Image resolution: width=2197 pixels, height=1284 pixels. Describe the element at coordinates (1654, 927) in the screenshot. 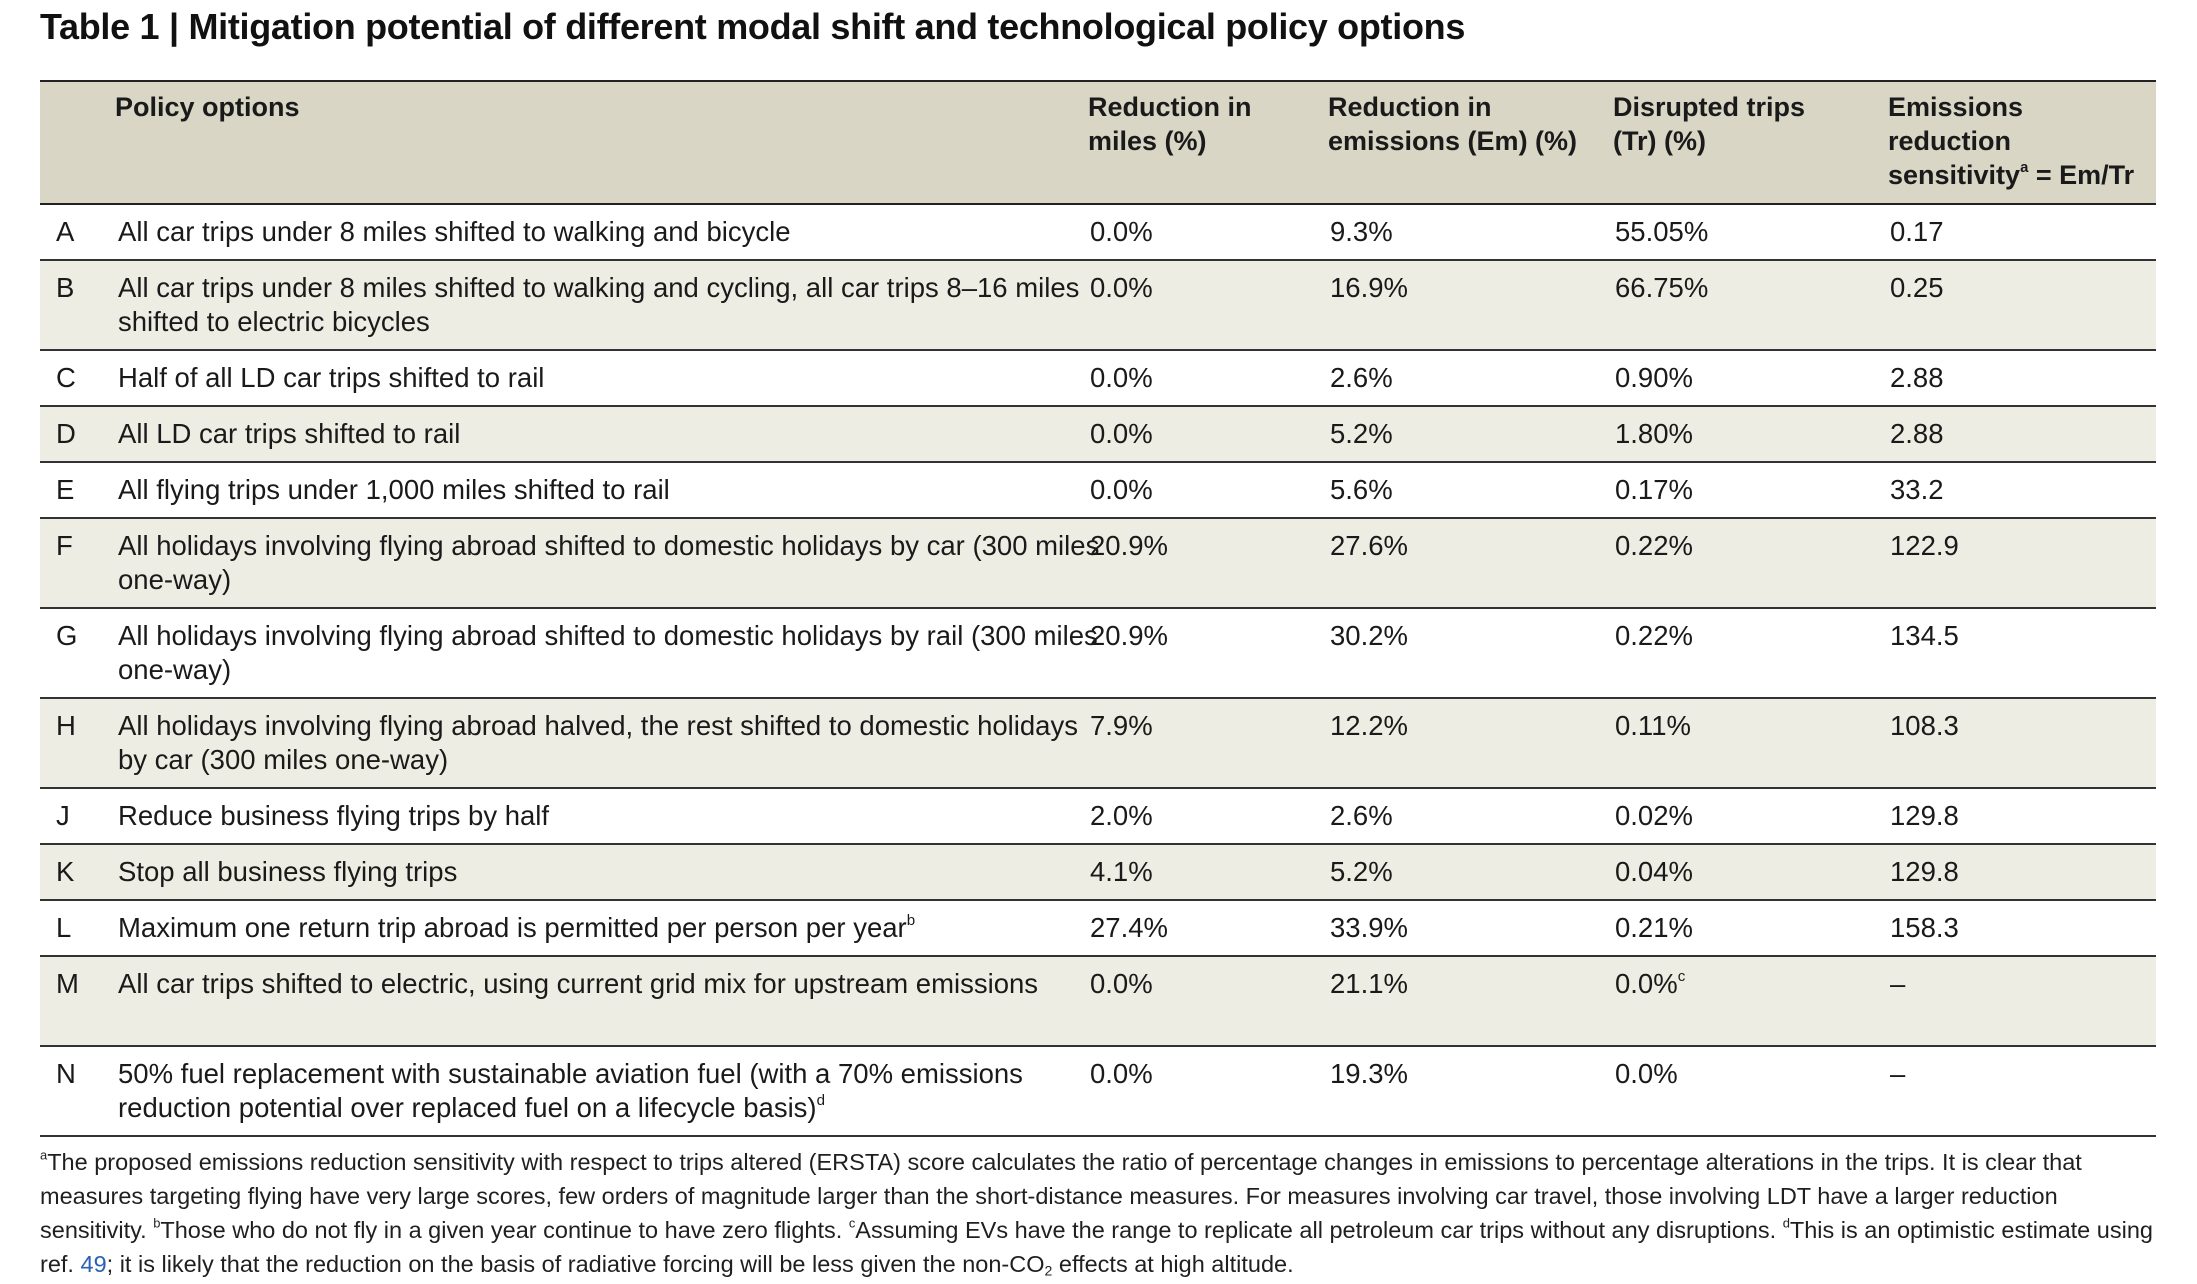

I see `row-disrupted-trips: 0.21%` at that location.